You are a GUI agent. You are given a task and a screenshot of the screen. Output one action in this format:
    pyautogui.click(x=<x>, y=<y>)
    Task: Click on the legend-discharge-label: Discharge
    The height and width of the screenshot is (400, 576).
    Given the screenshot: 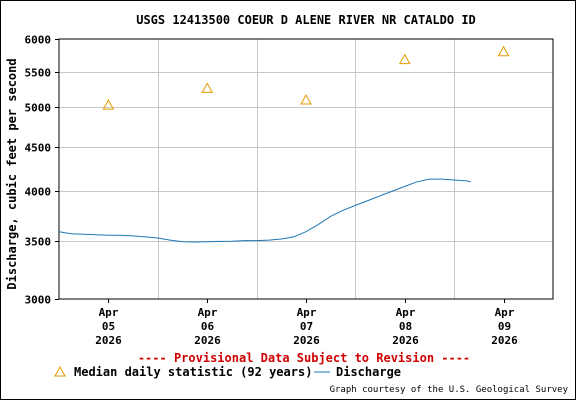 What is the action you would take?
    pyautogui.click(x=368, y=372)
    